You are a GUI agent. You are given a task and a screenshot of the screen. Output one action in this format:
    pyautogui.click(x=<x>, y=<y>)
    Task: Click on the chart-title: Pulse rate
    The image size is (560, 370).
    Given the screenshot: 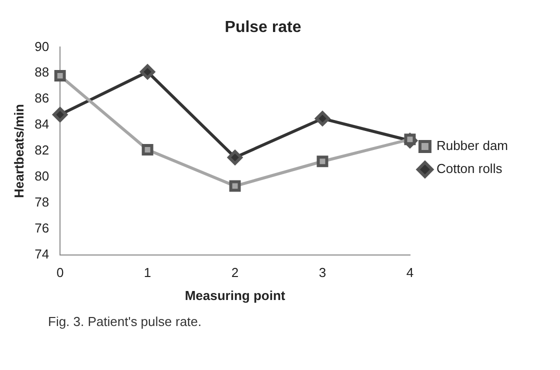 What is the action you would take?
    pyautogui.click(x=263, y=27)
    